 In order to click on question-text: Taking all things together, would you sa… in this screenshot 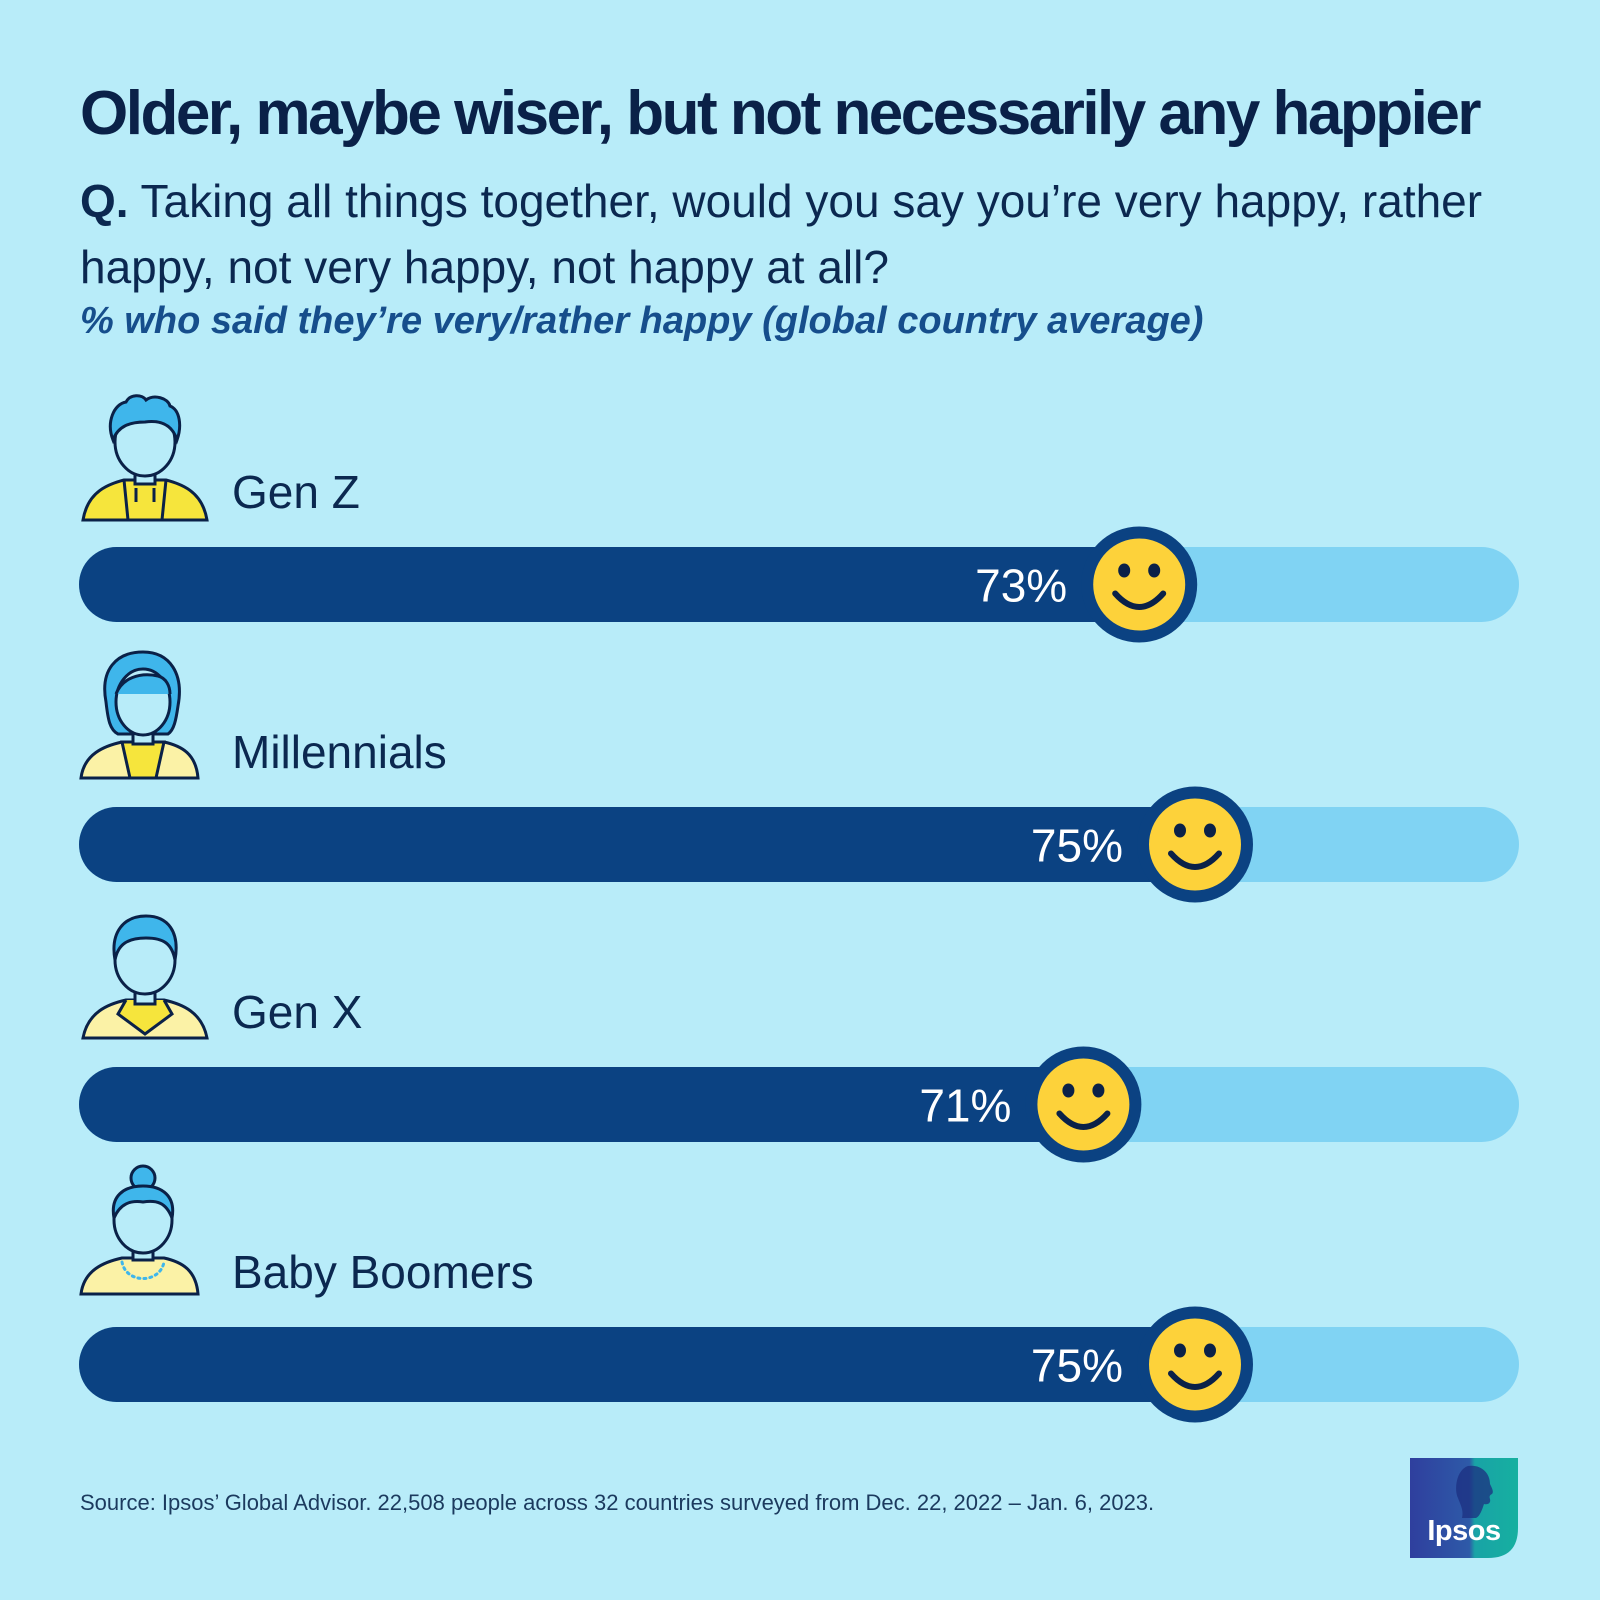, I will do `click(781, 234)`.